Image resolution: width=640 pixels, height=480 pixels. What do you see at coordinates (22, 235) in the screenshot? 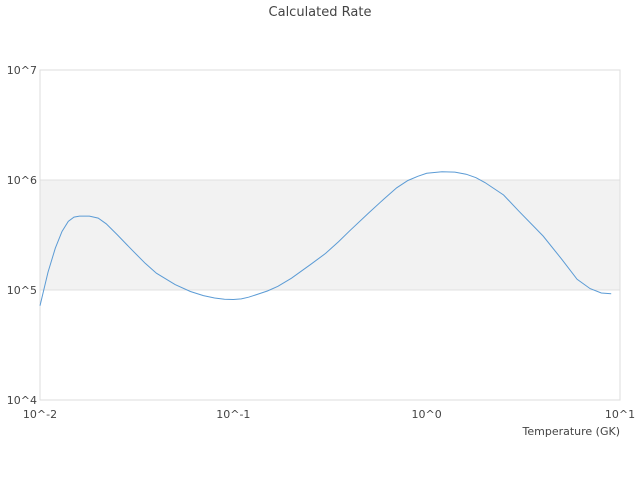
I see `y-axis: 10^4 10^5 10^6 10^7` at bounding box center [22, 235].